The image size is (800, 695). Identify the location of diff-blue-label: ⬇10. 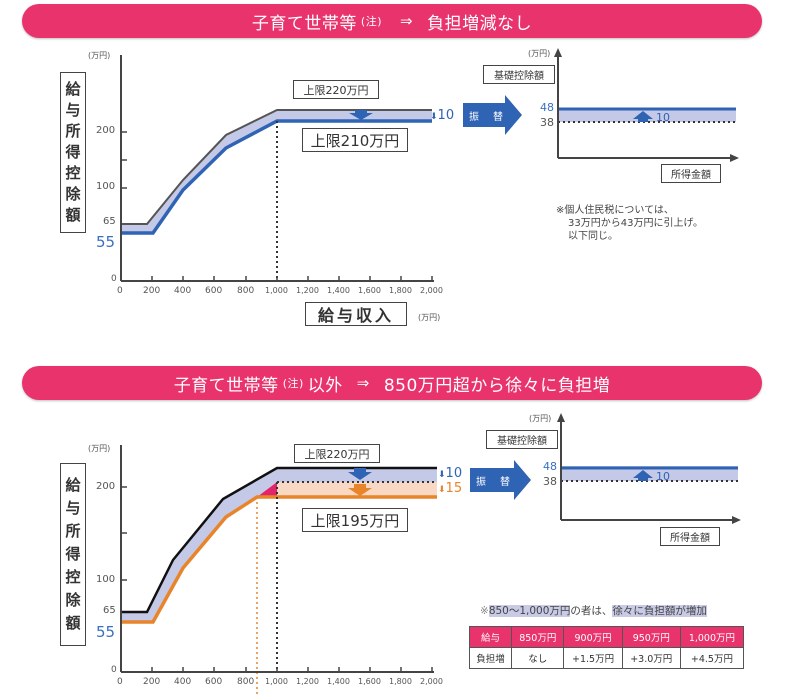
(450, 473).